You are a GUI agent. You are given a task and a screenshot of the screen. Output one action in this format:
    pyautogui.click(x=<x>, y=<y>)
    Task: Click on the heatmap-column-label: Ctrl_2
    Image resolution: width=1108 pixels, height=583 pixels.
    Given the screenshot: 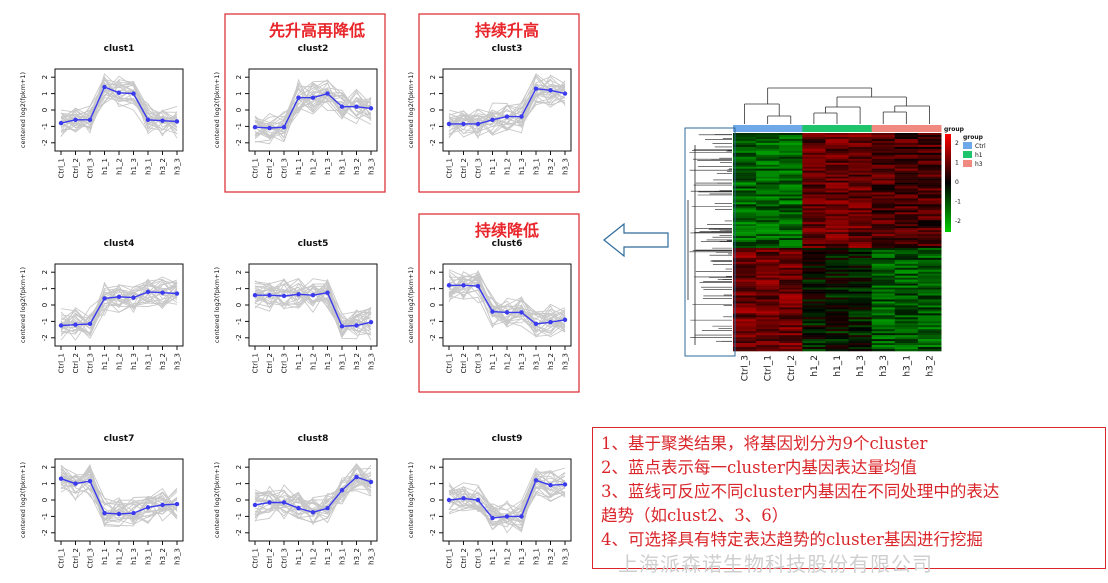 What is the action you would take?
    pyautogui.click(x=792, y=368)
    